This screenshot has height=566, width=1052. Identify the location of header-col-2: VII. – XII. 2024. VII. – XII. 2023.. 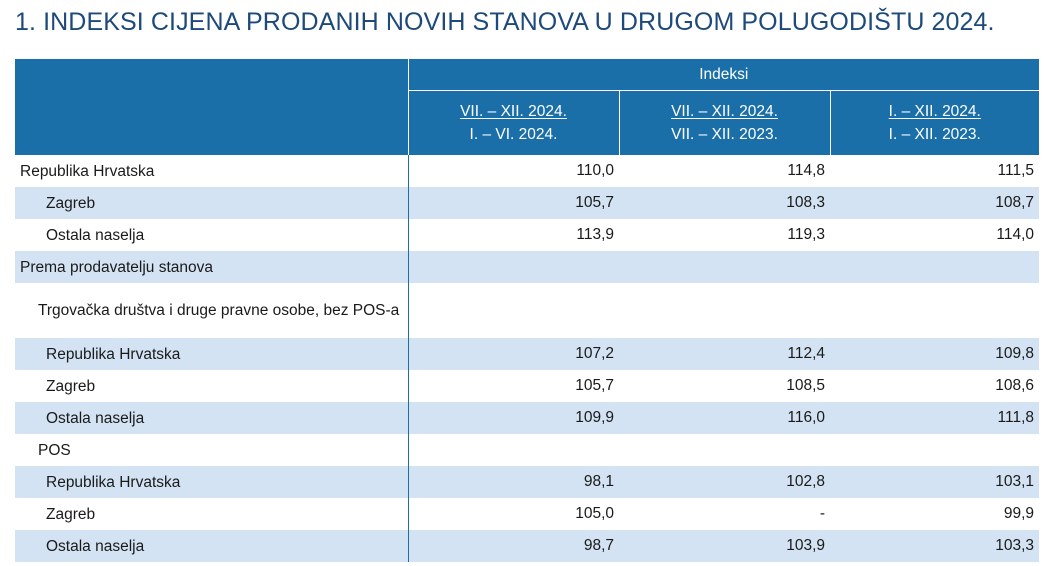
(724, 122).